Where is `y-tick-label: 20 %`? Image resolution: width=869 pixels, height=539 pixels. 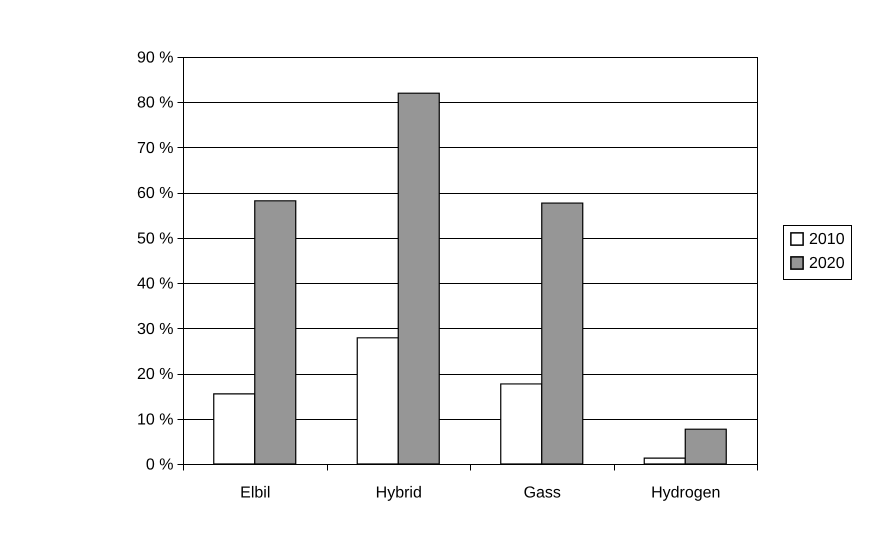 y-tick-label: 20 % is located at coordinates (155, 375).